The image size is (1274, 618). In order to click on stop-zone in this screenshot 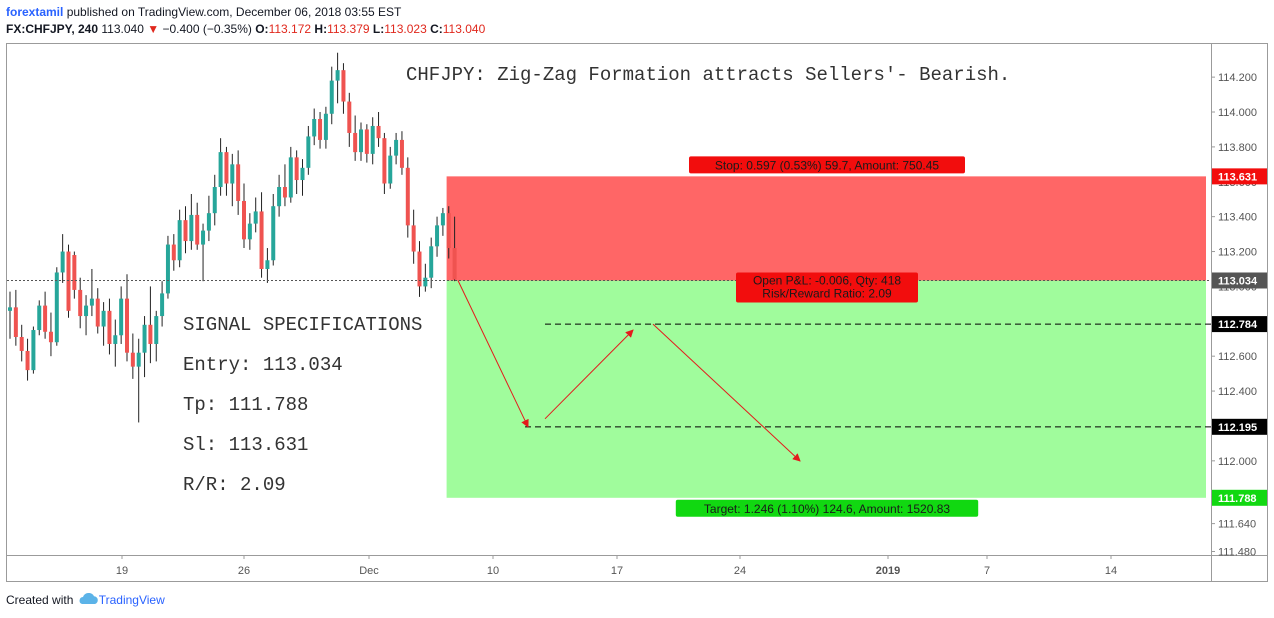, I will do `click(826, 228)`.